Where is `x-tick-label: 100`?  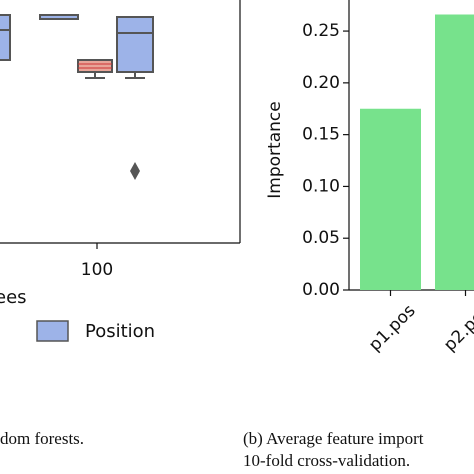 x-tick-label: 100 is located at coordinates (97, 270).